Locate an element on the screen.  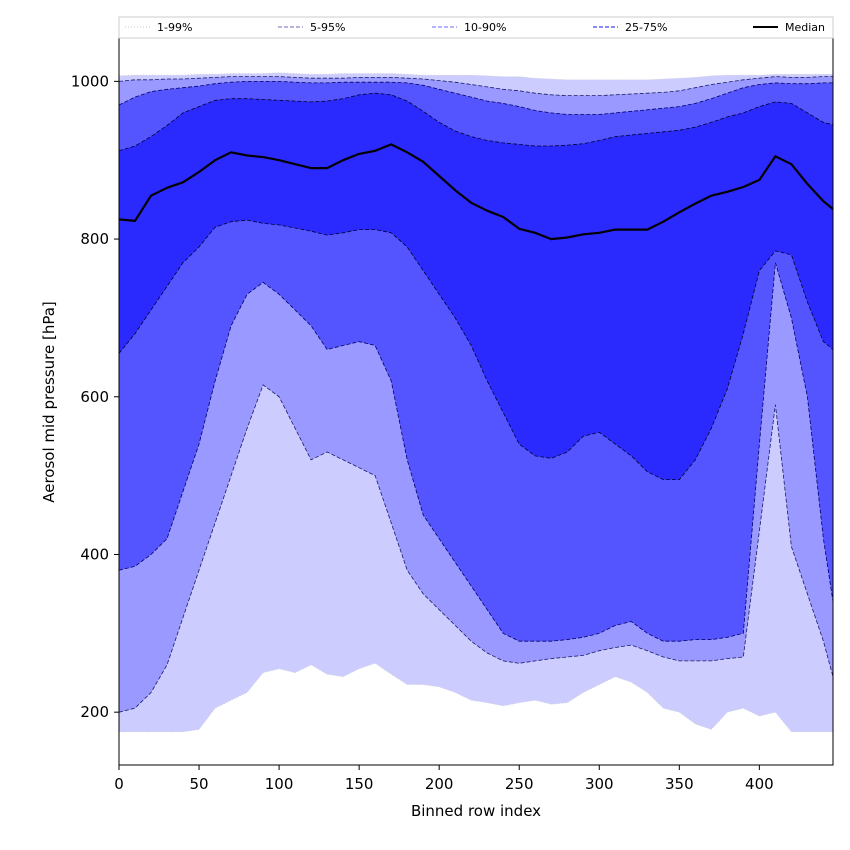
legend-label-Median: Median is located at coordinates (805, 27).